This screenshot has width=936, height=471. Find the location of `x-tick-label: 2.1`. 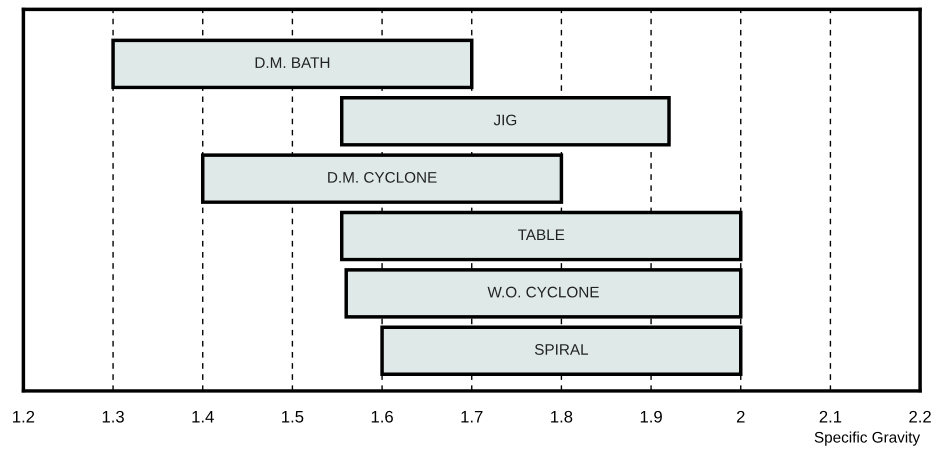

x-tick-label: 2.1 is located at coordinates (831, 416).